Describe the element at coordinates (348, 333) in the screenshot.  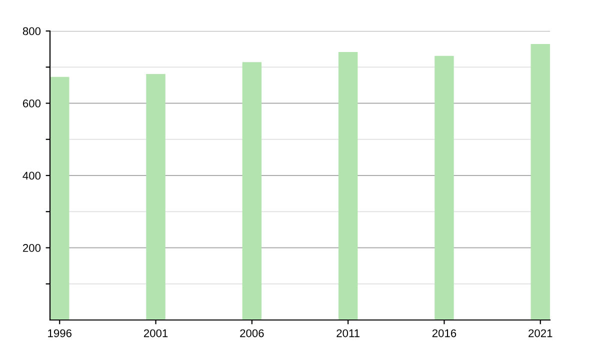
I see `x-tick-label: 2011` at that location.